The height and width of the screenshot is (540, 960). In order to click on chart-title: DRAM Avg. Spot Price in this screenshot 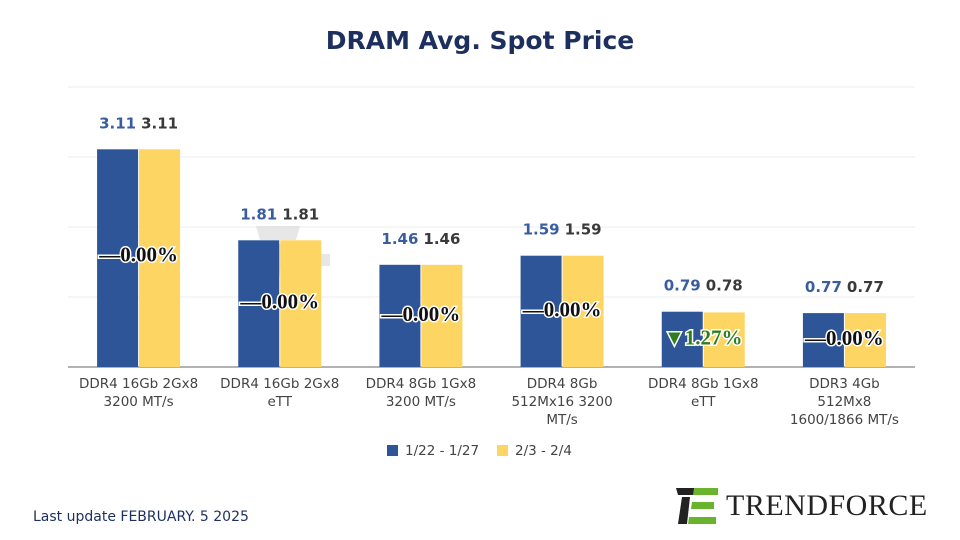, I will do `click(480, 40)`.